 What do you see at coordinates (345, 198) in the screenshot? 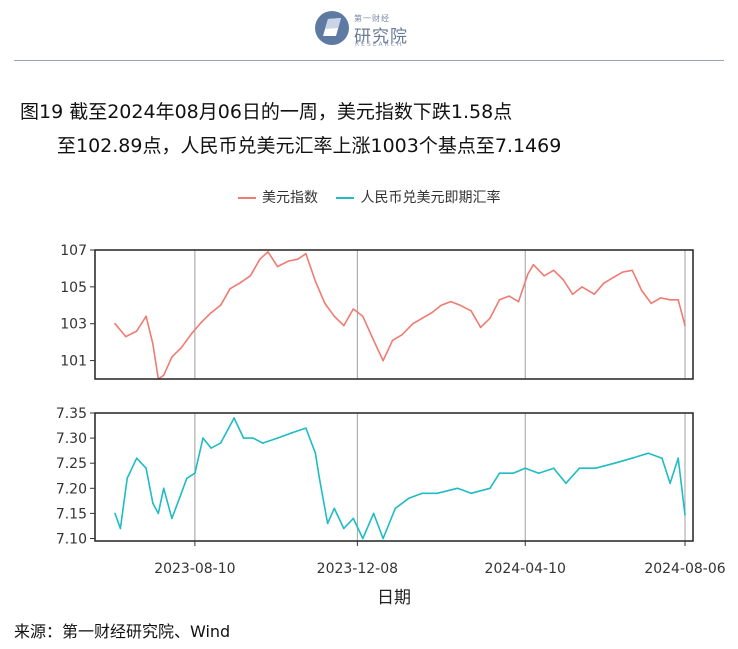
I see `legend-swatch-cny` at bounding box center [345, 198].